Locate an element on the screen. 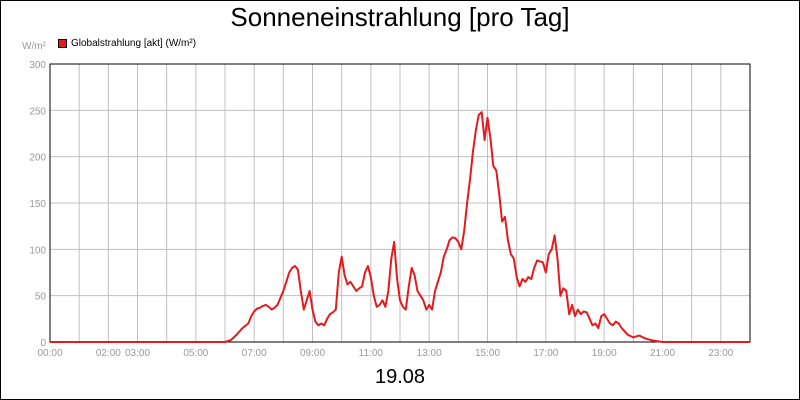 The image size is (800, 400). x-tick-label: 03:00 is located at coordinates (137, 353).